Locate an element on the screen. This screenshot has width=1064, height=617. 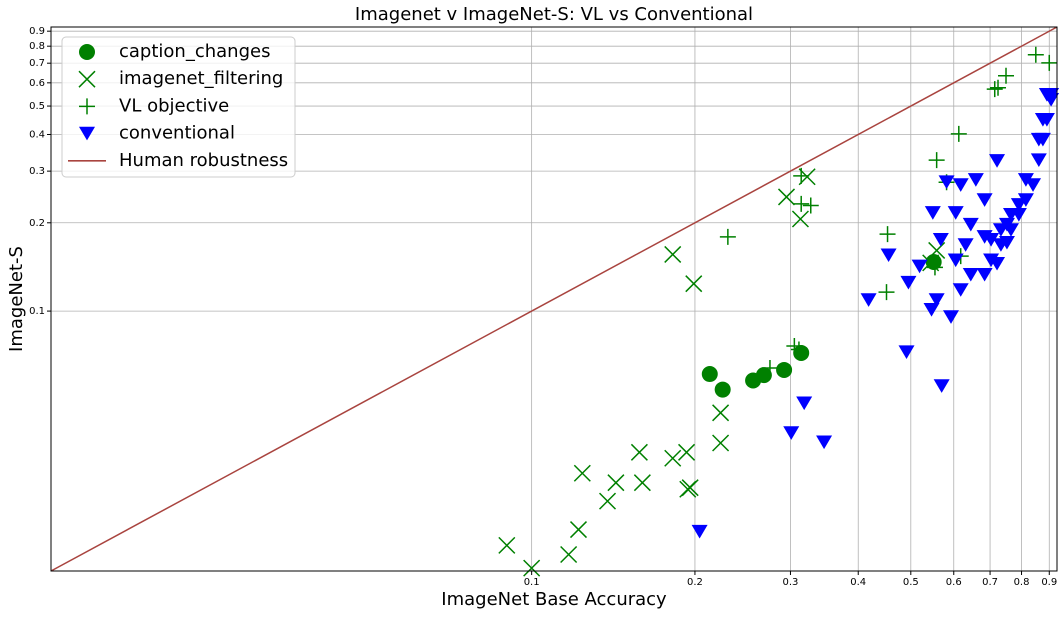
y-axis-label: ImageNet-S is located at coordinates (16, 299).